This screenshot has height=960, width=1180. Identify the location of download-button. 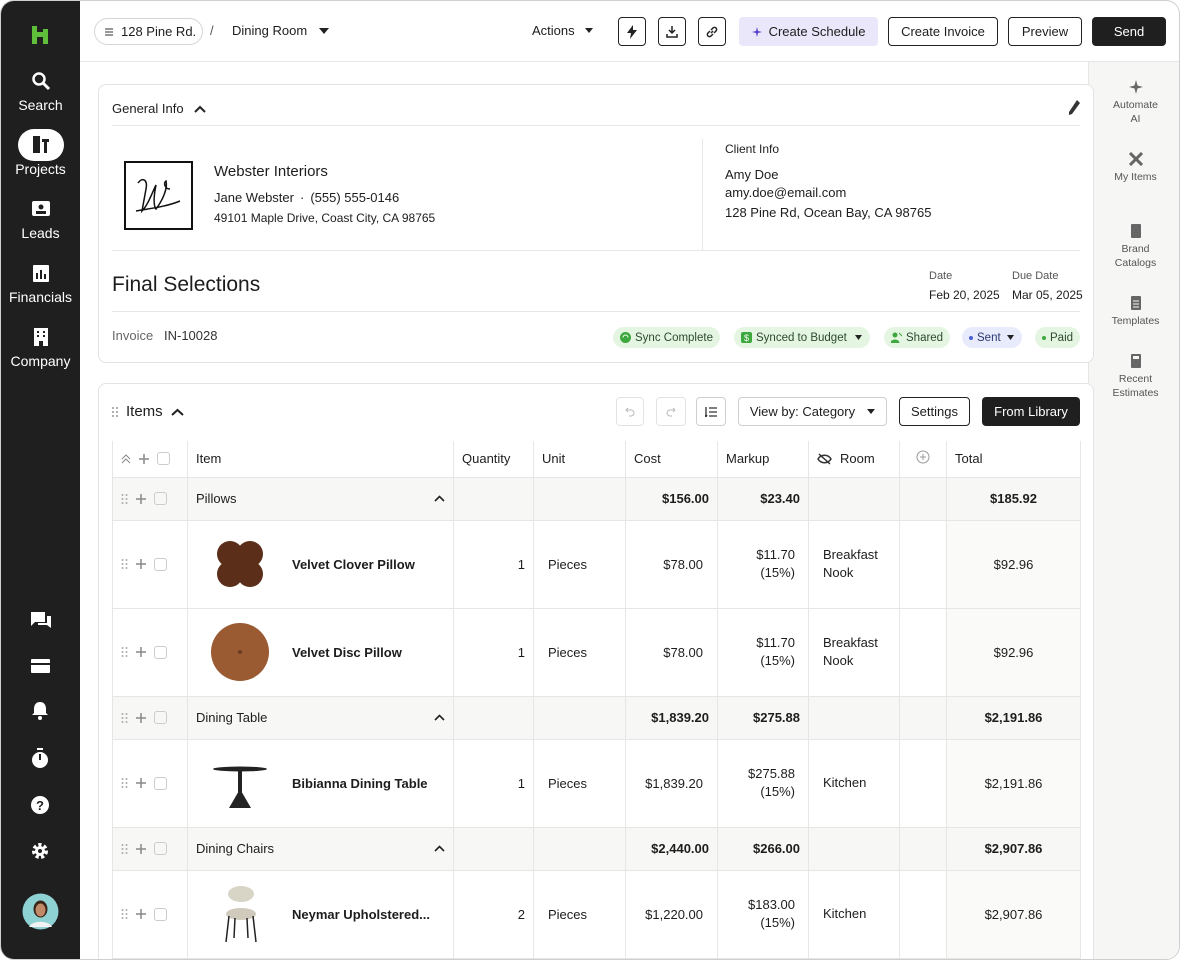
(672, 31).